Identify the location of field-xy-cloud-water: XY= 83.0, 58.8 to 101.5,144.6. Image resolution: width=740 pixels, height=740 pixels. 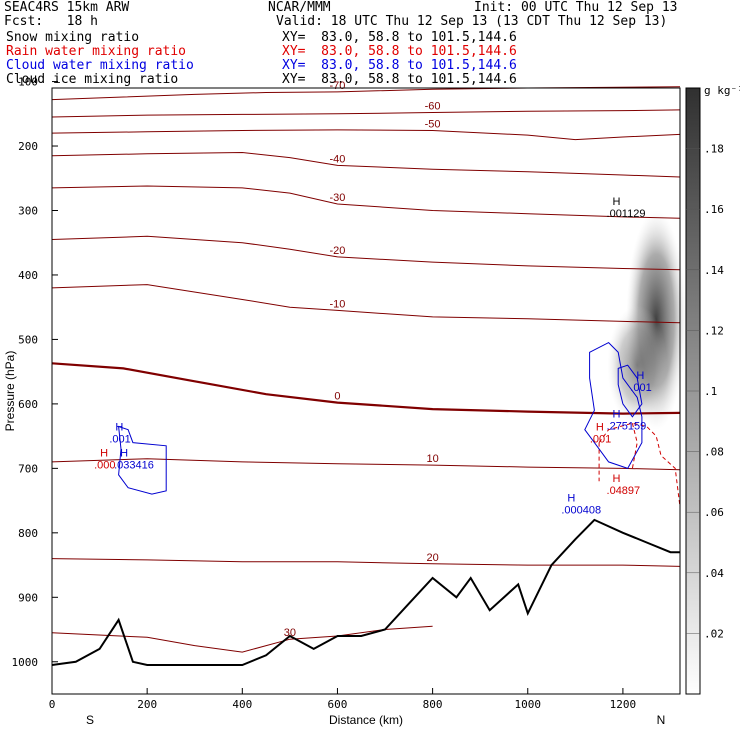
(399, 65).